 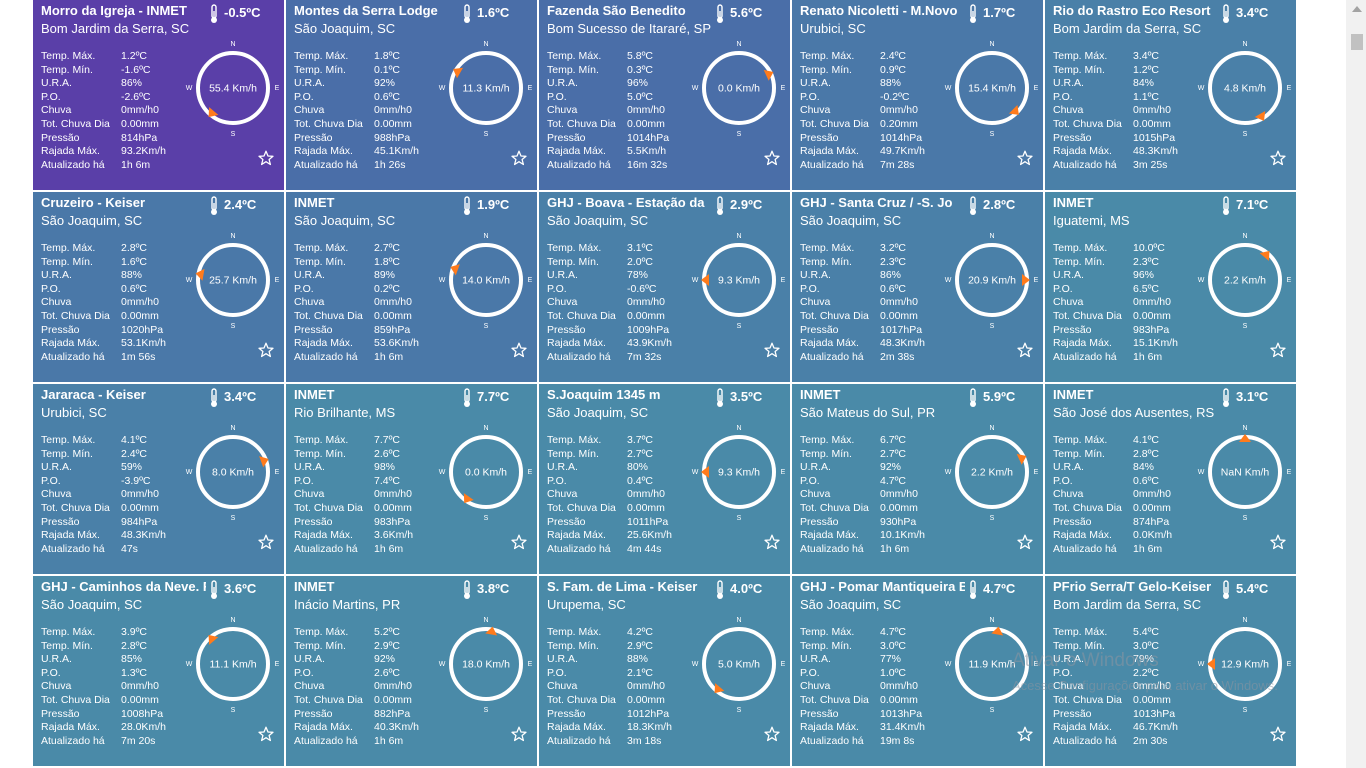 I want to click on stat-value: 45.1Km/h, so click(x=396, y=151).